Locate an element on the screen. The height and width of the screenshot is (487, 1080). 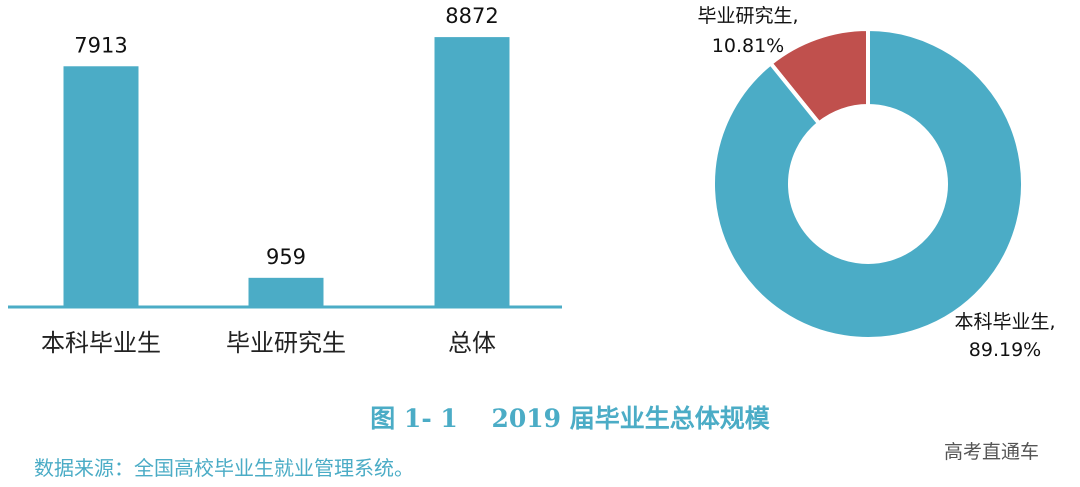
watermark: 高考直通车 is located at coordinates (992, 452).